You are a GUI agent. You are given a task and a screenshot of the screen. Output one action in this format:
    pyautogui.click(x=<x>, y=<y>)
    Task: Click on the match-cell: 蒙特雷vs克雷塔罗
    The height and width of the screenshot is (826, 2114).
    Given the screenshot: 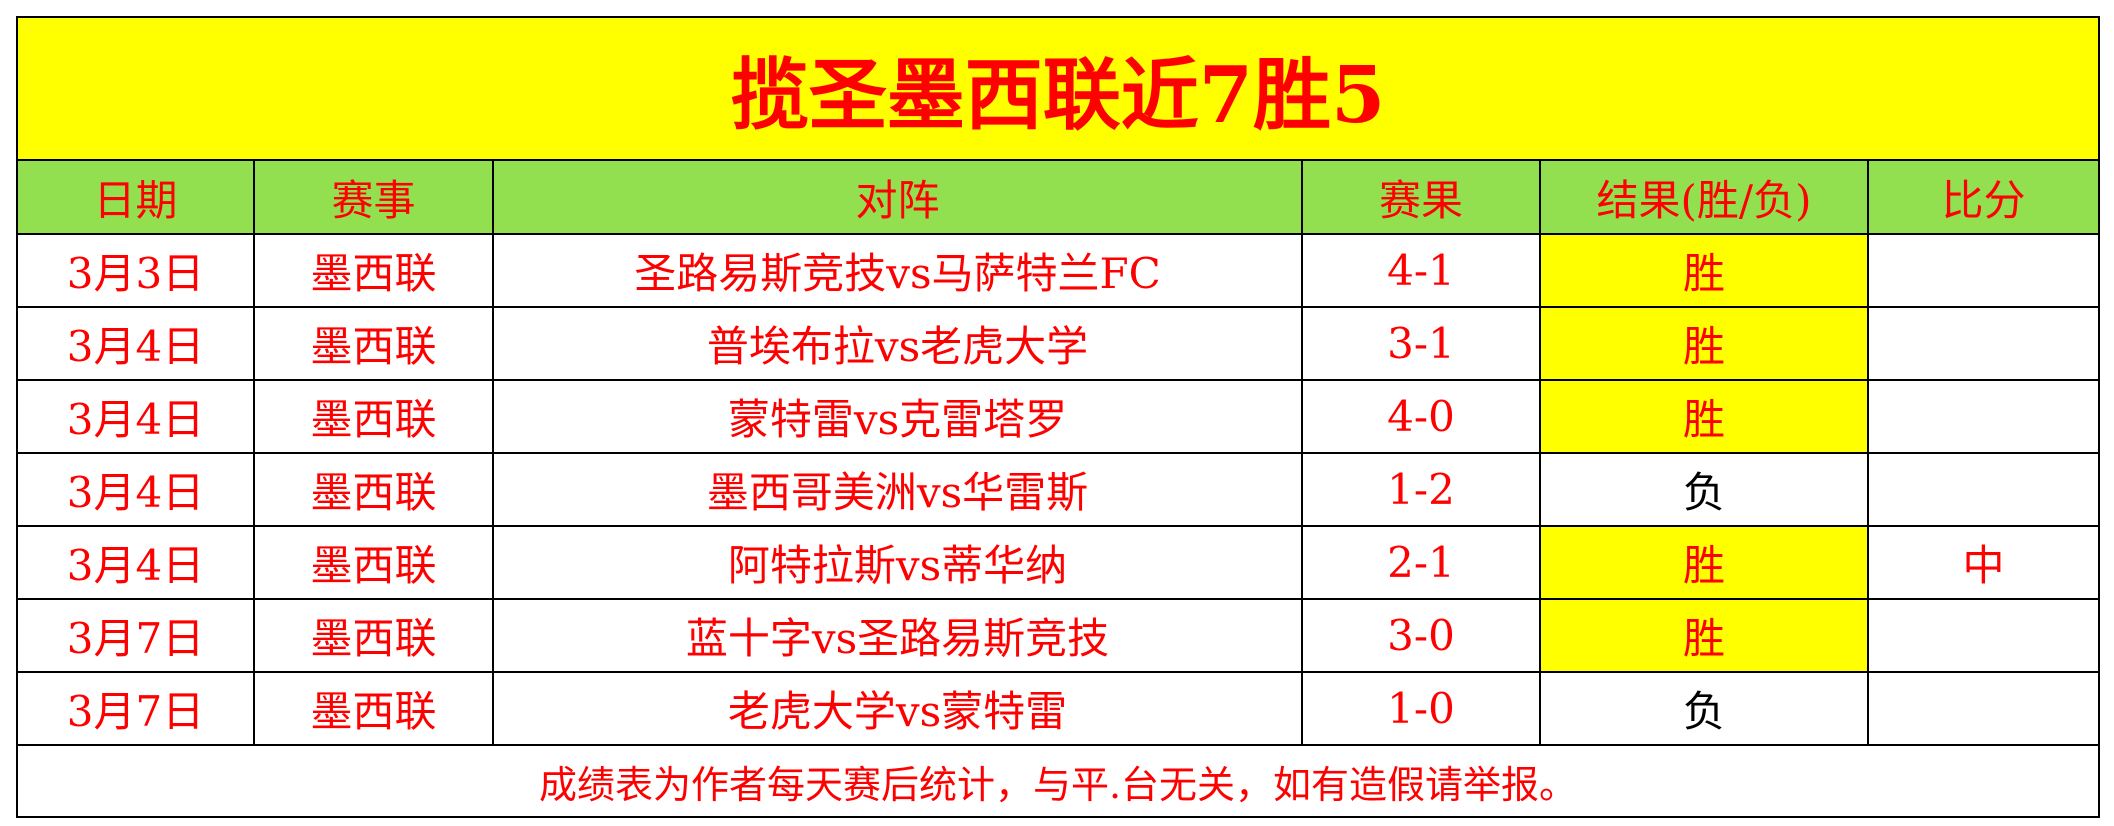 What is the action you would take?
    pyautogui.click(x=897, y=416)
    